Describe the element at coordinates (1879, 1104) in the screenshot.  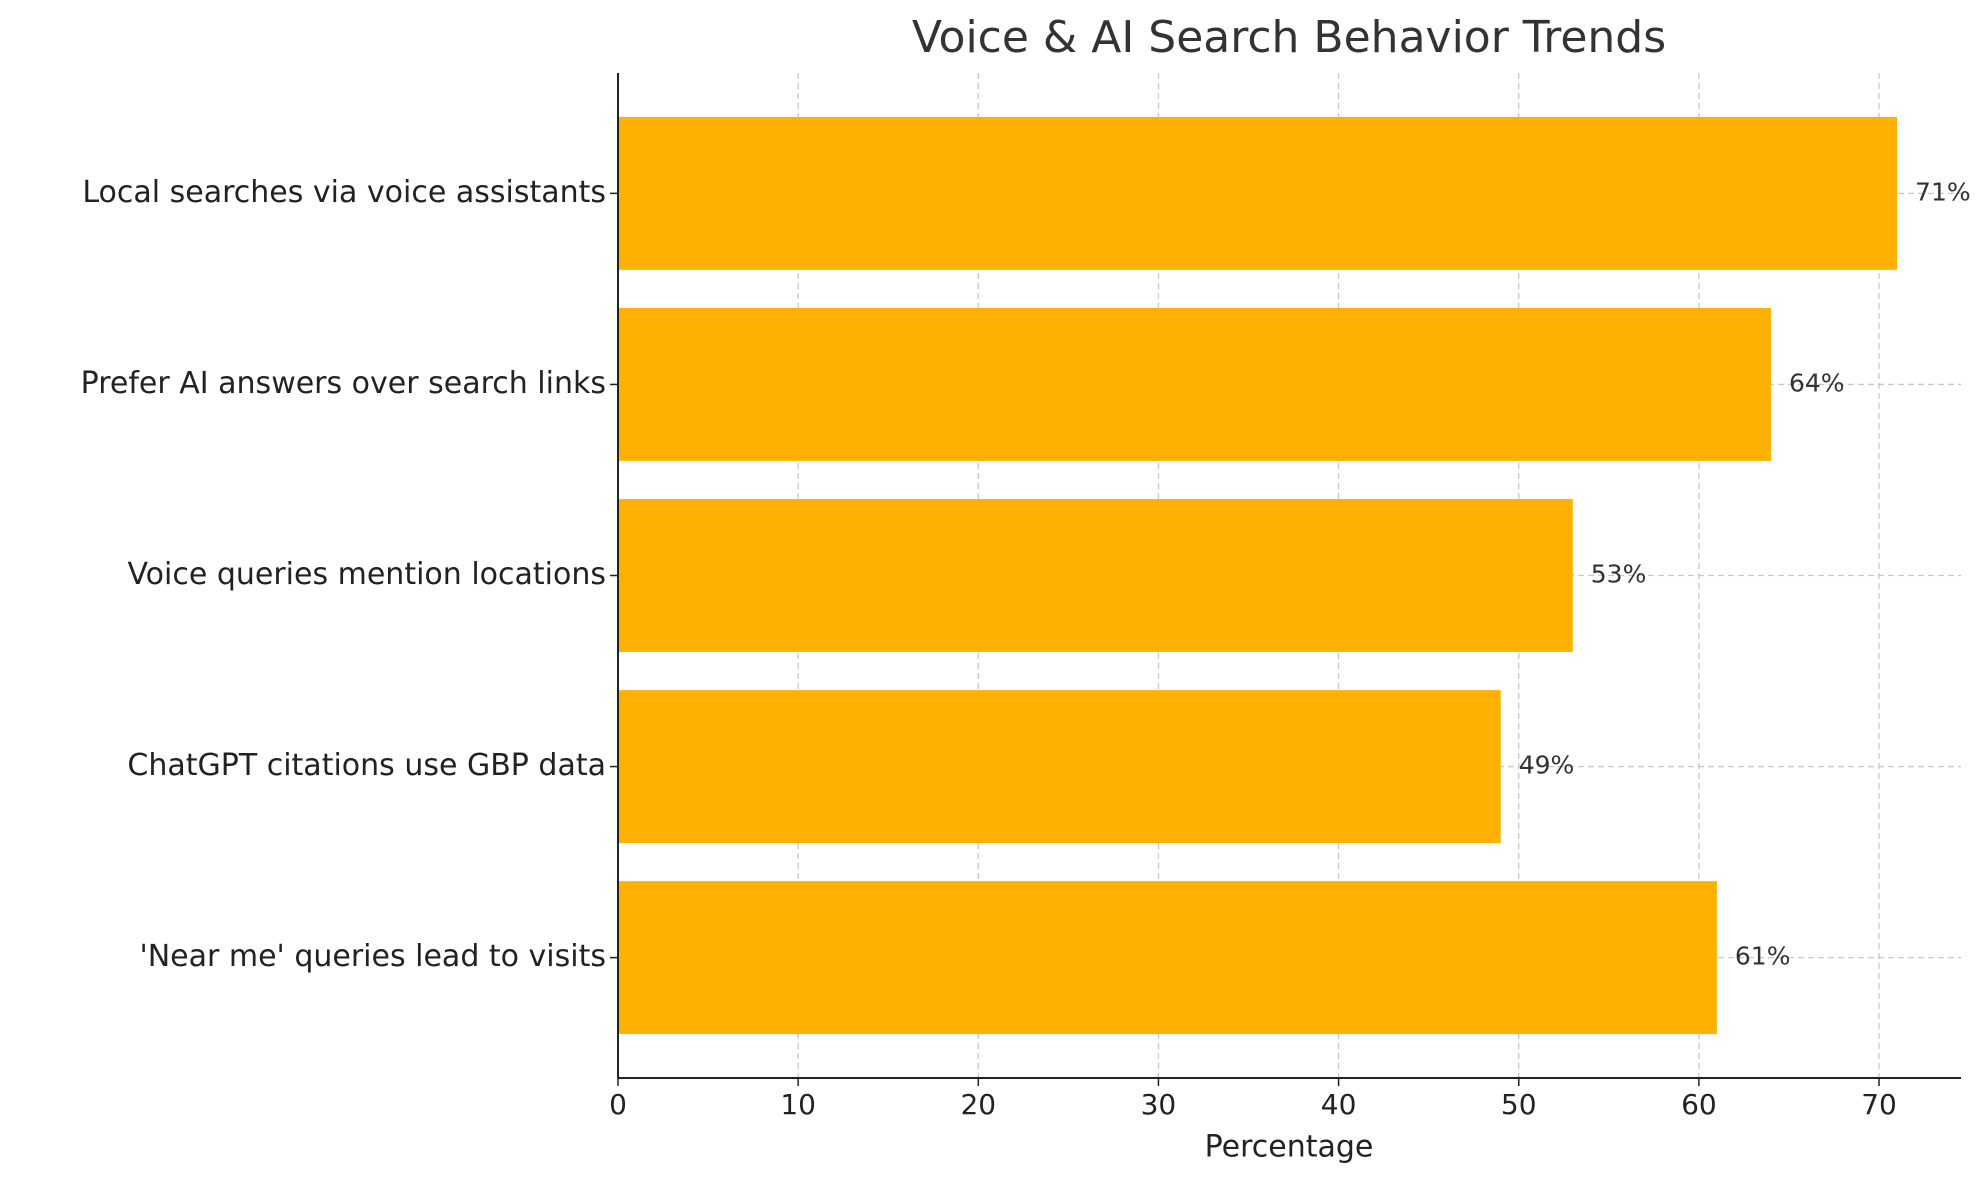
I see `x-tick-label: 70` at that location.